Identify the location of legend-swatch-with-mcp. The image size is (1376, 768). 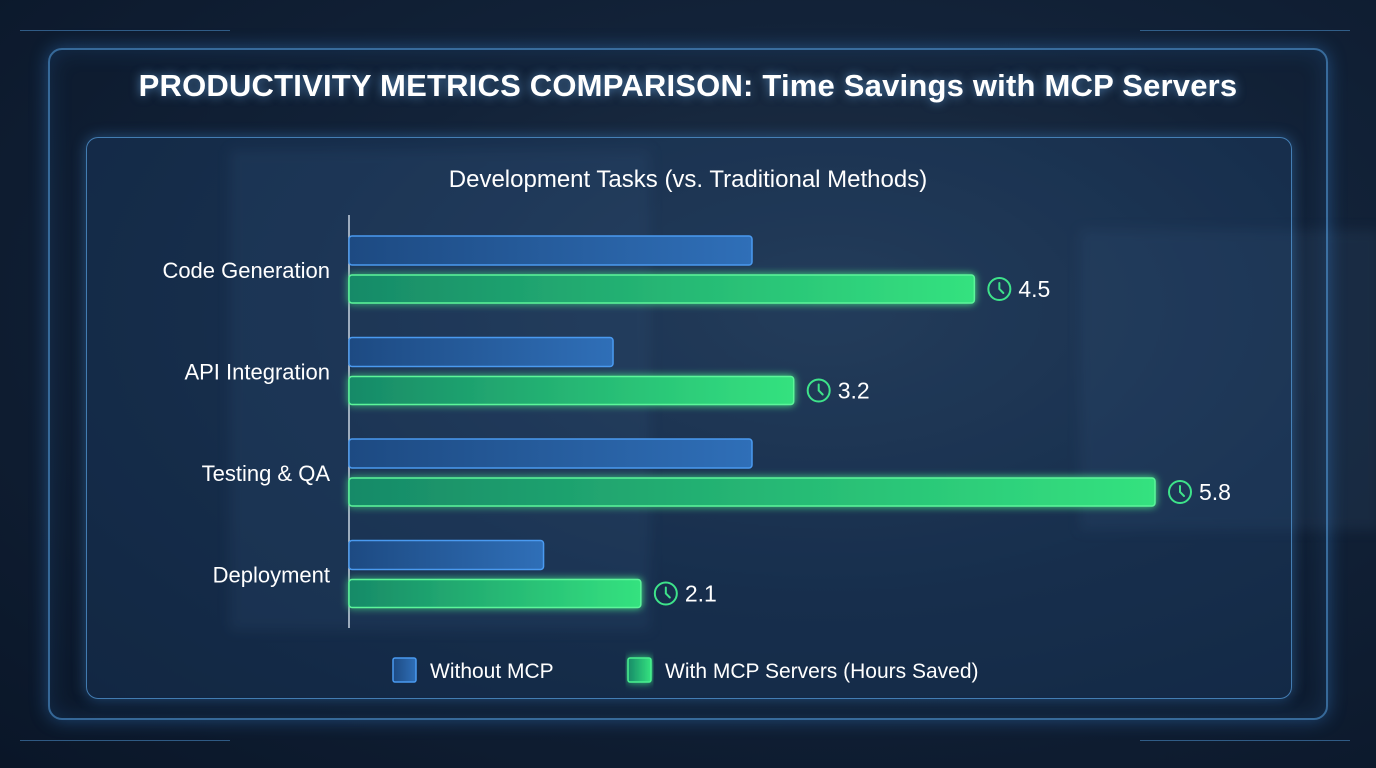
(639, 670).